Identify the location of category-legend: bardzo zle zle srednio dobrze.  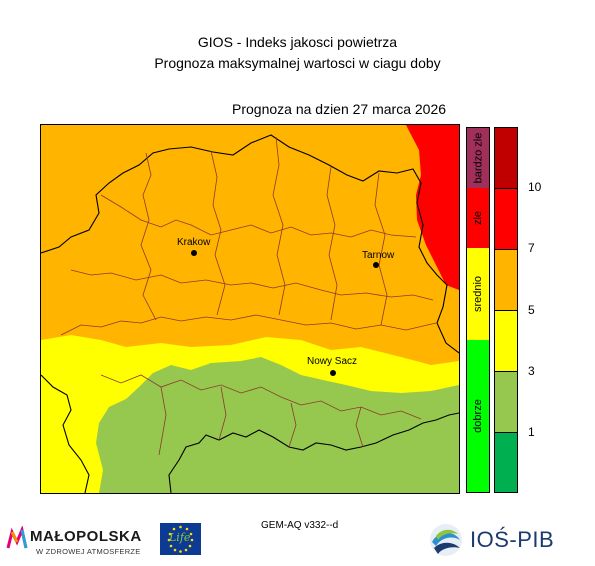
(478, 310).